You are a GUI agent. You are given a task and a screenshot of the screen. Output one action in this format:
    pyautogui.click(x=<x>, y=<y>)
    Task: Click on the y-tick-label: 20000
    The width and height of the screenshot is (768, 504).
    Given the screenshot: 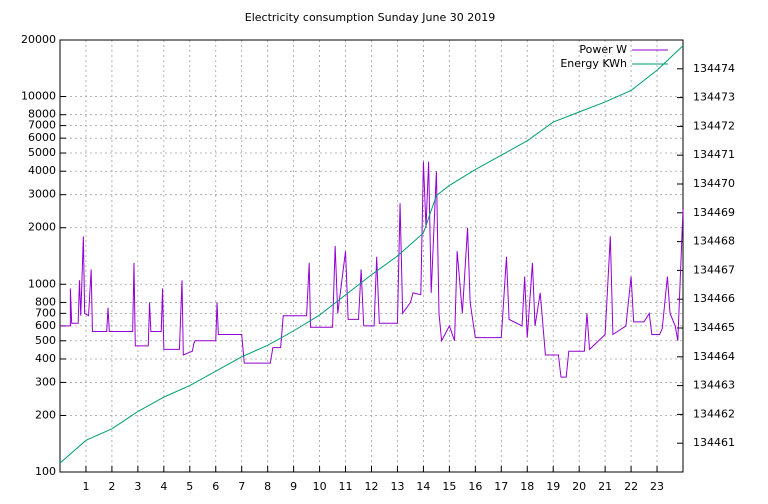 What is the action you would take?
    pyautogui.click(x=38, y=39)
    